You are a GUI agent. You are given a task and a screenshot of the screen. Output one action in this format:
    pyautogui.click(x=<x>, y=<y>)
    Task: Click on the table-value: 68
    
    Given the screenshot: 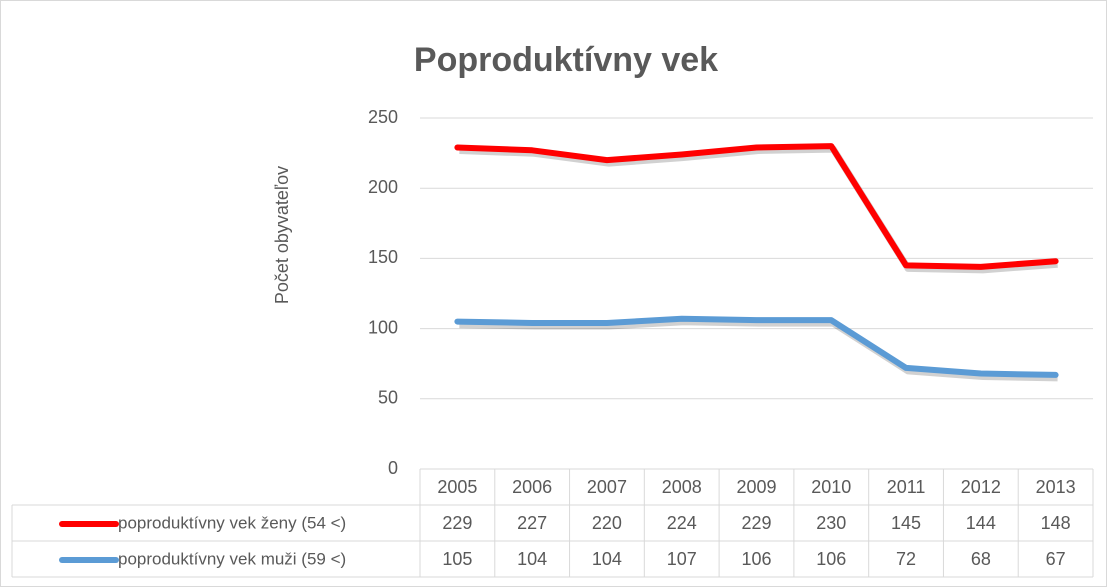 What is the action you would take?
    pyautogui.click(x=981, y=559)
    